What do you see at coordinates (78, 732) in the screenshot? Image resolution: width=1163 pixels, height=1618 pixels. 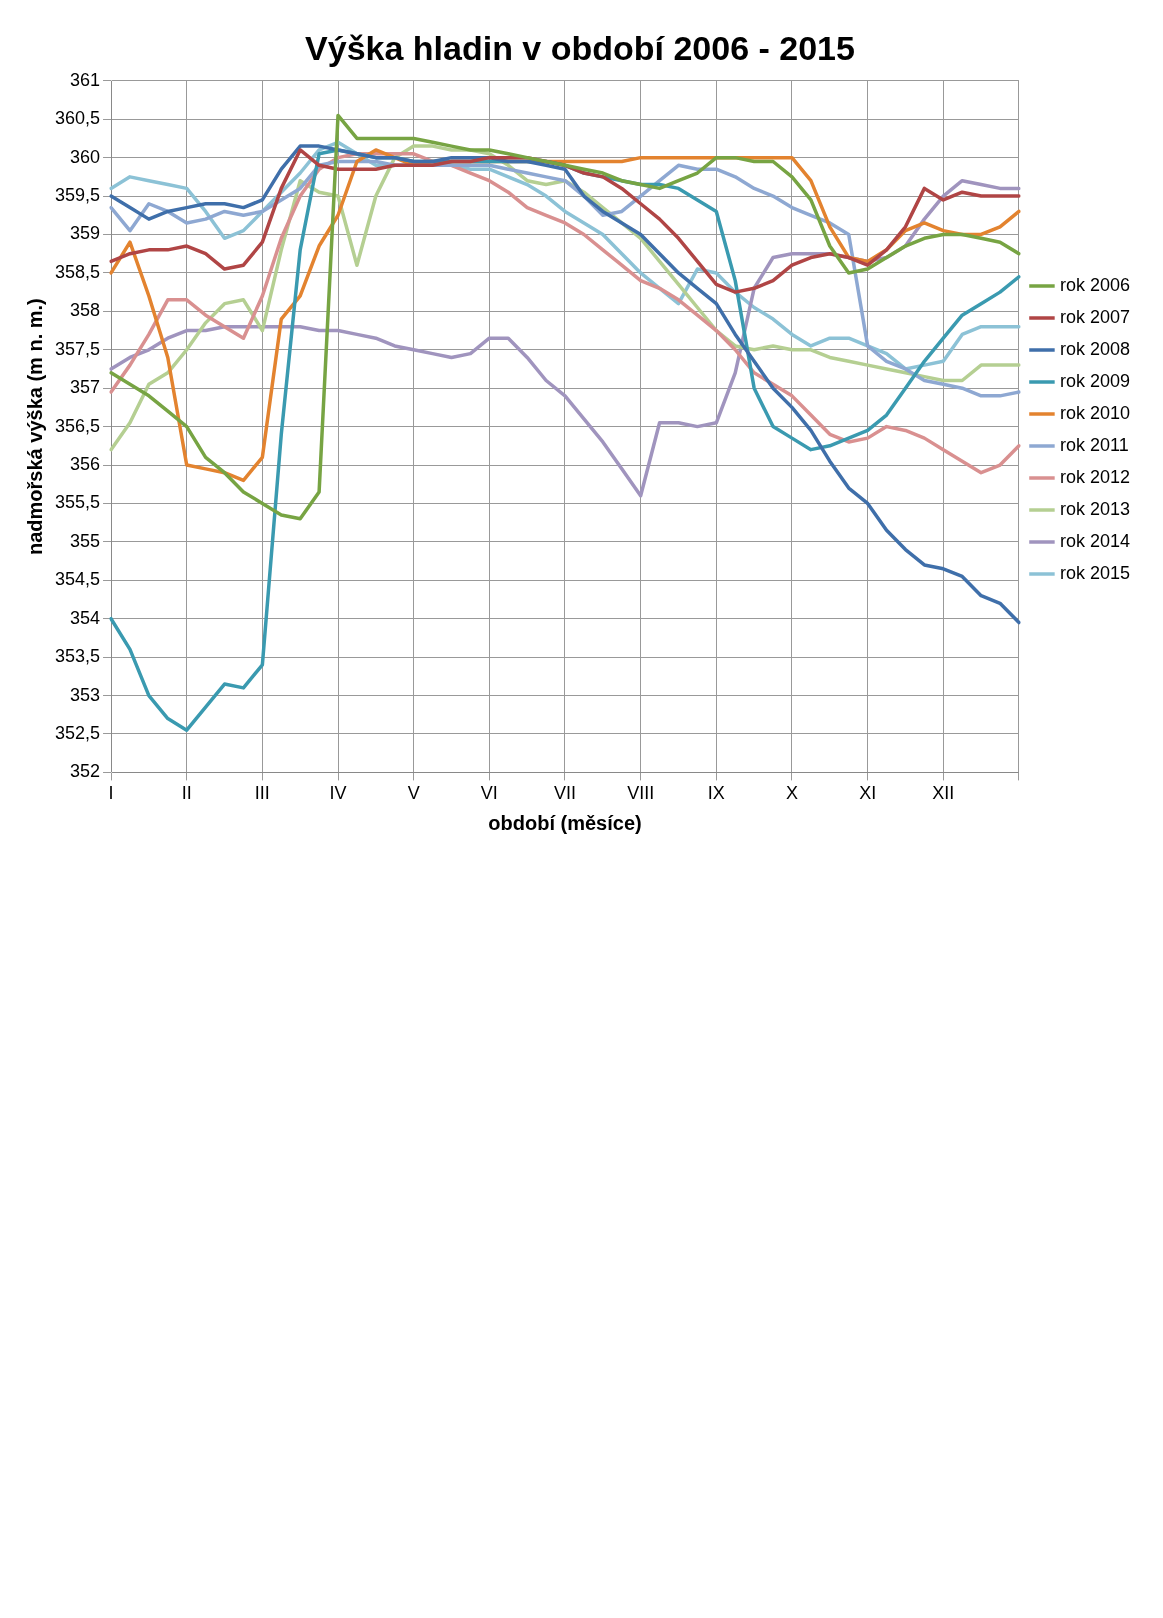 I see `y-tick-label: 352,5` at bounding box center [78, 732].